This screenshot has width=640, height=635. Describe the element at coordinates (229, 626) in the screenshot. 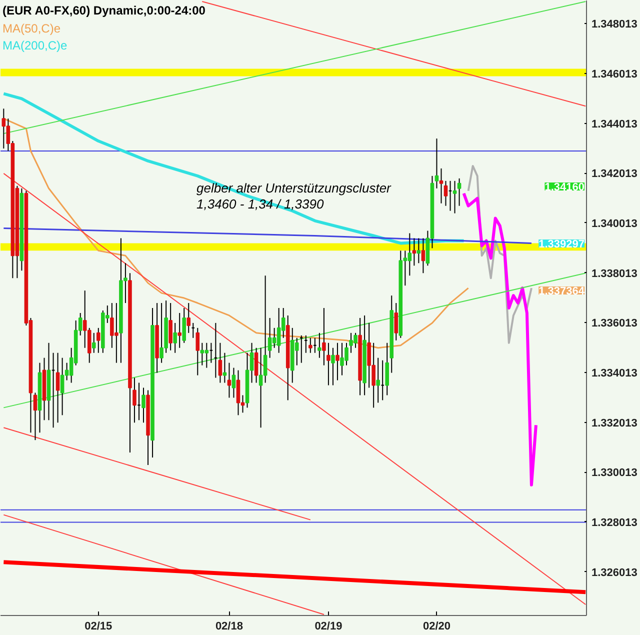

I see `x-tick-label: 02/18` at that location.